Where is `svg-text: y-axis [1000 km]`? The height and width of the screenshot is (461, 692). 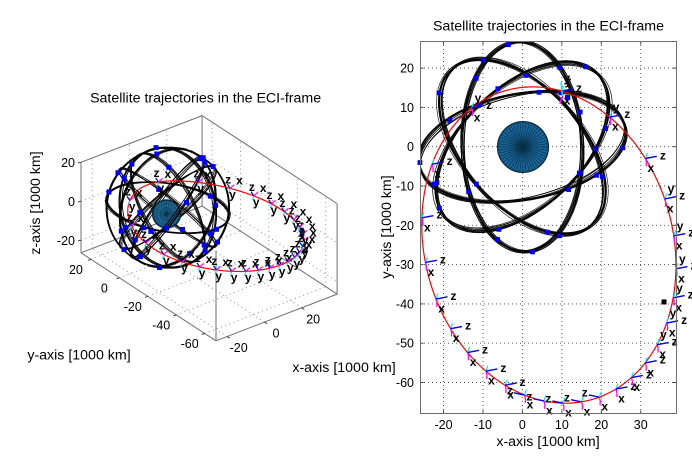
svg-text: y-axis [1000 km] is located at coordinates (387, 226).